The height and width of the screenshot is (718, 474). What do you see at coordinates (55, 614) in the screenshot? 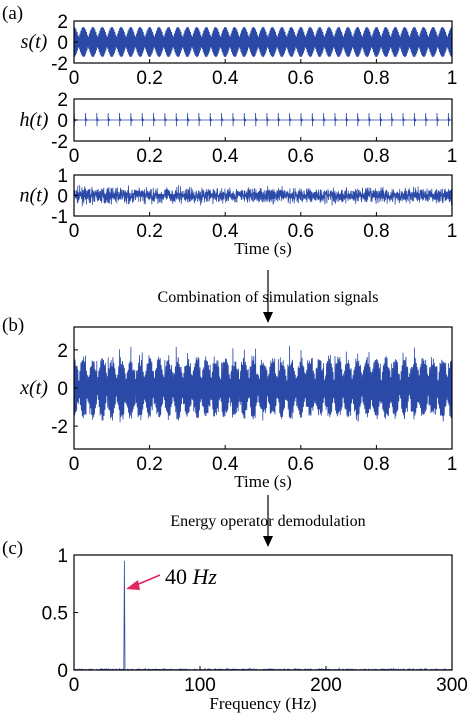
I see `y-tick-label: 0.5` at bounding box center [55, 614].